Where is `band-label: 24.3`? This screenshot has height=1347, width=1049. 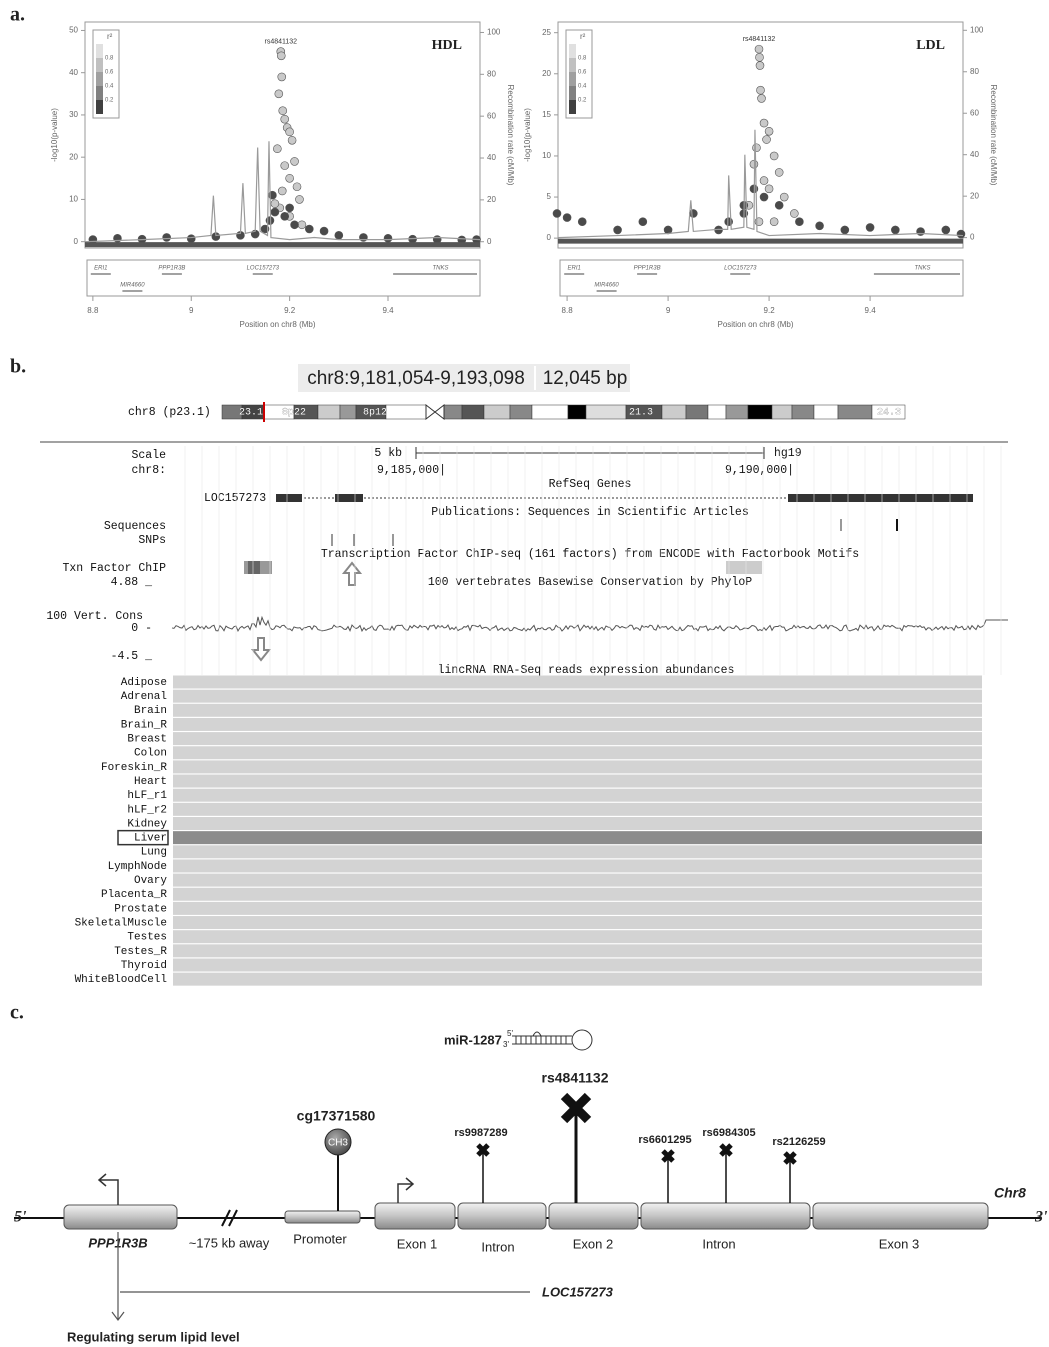
band-label: 24.3 is located at coordinates (889, 413).